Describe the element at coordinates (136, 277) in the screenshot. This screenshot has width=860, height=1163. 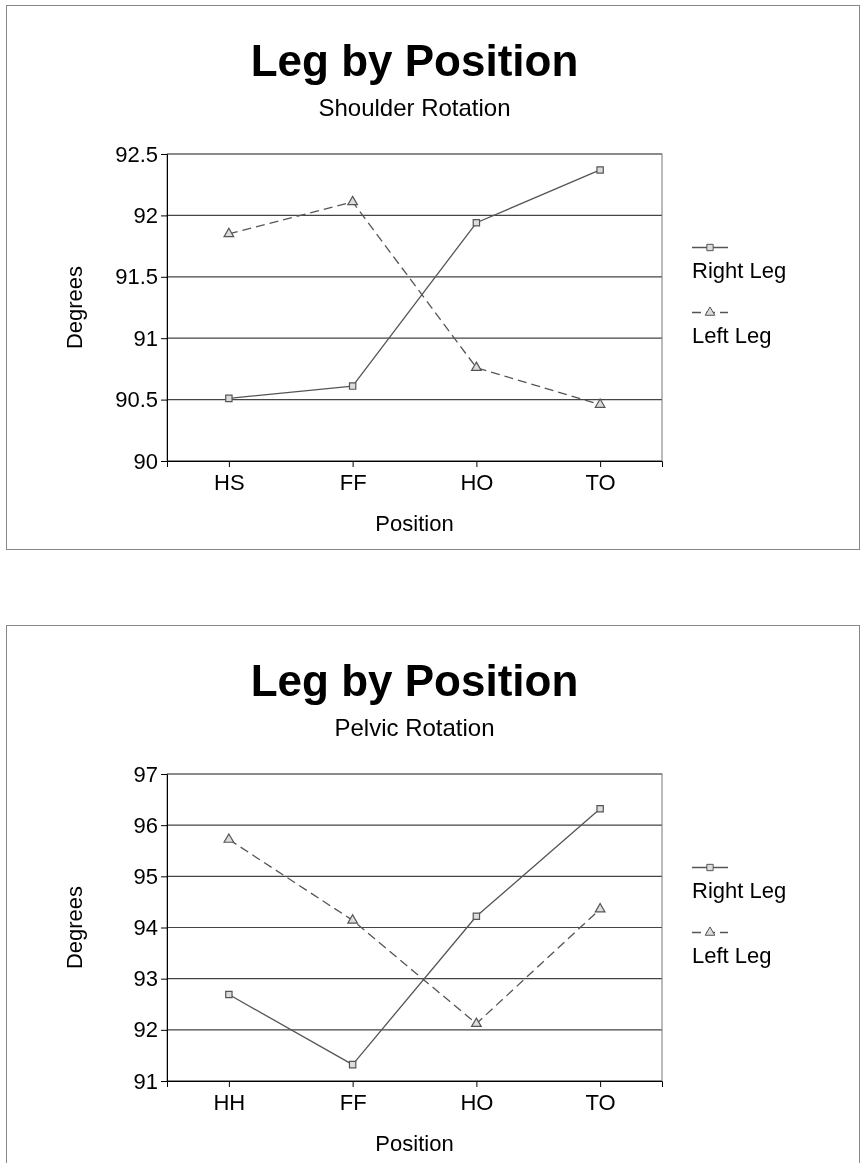
I see `y-tick-label: 91.5` at that location.